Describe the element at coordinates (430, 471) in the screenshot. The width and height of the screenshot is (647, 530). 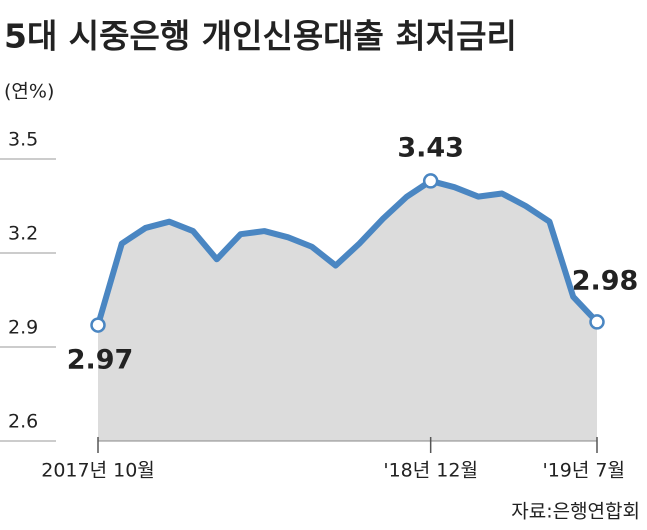
I see `x-tick-label: '18년 12월` at that location.